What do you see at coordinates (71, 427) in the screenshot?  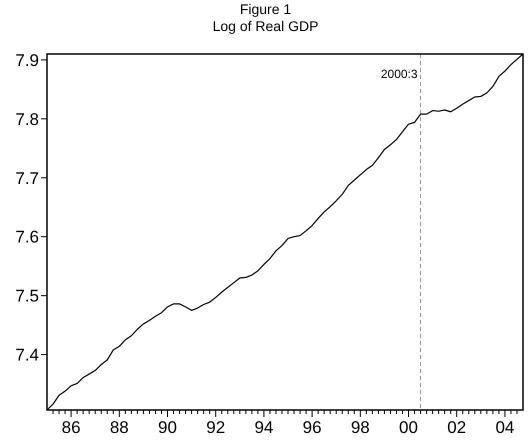 I see `x-tick-label: 86` at bounding box center [71, 427].